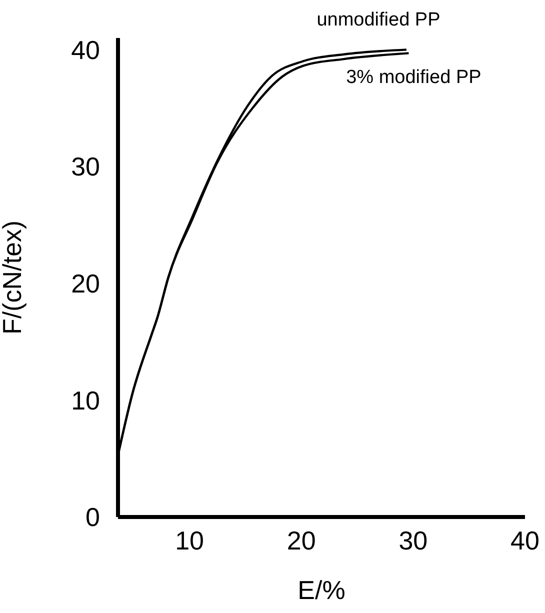 The height and width of the screenshot is (613, 545). What do you see at coordinates (85, 283) in the screenshot?
I see `y-tick-label: 20` at bounding box center [85, 283].